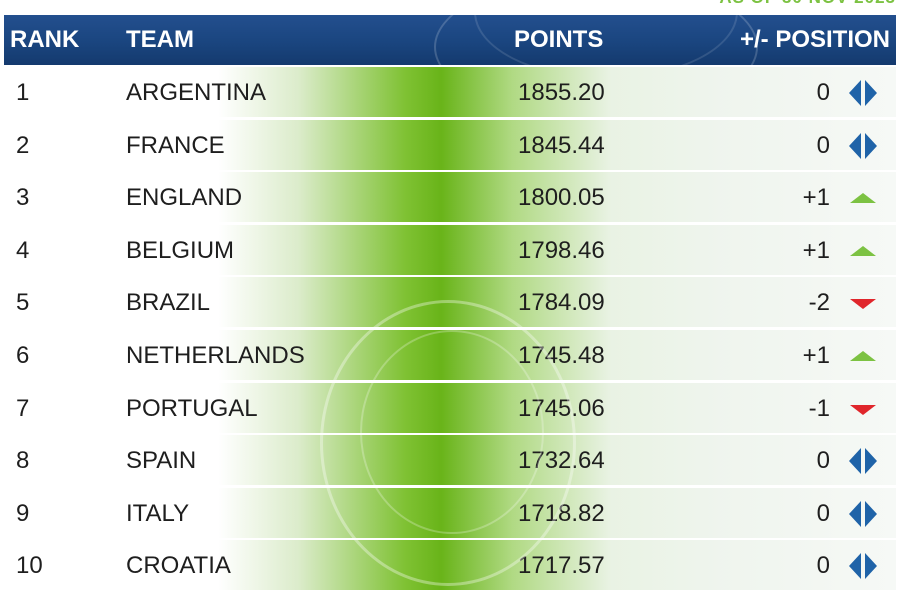  What do you see at coordinates (561, 303) in the screenshot?
I see `points-cell: 1784.09` at bounding box center [561, 303].